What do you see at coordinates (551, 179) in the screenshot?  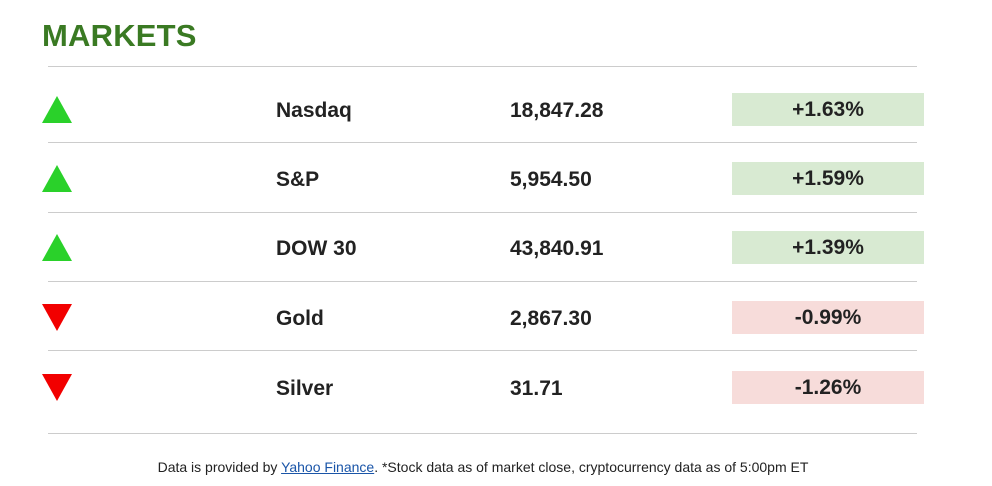 I see `market-value: 5,954.50` at bounding box center [551, 179].